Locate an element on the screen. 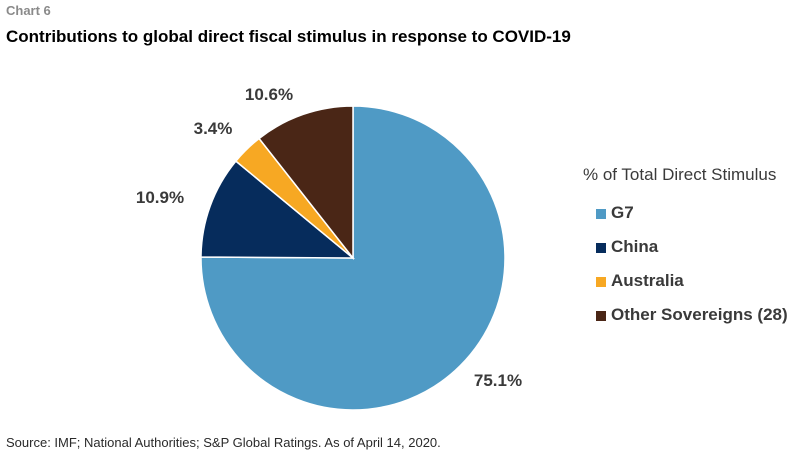  legend-item-other-sovereigns: Other Sovereigns (28) is located at coordinates (685, 322).